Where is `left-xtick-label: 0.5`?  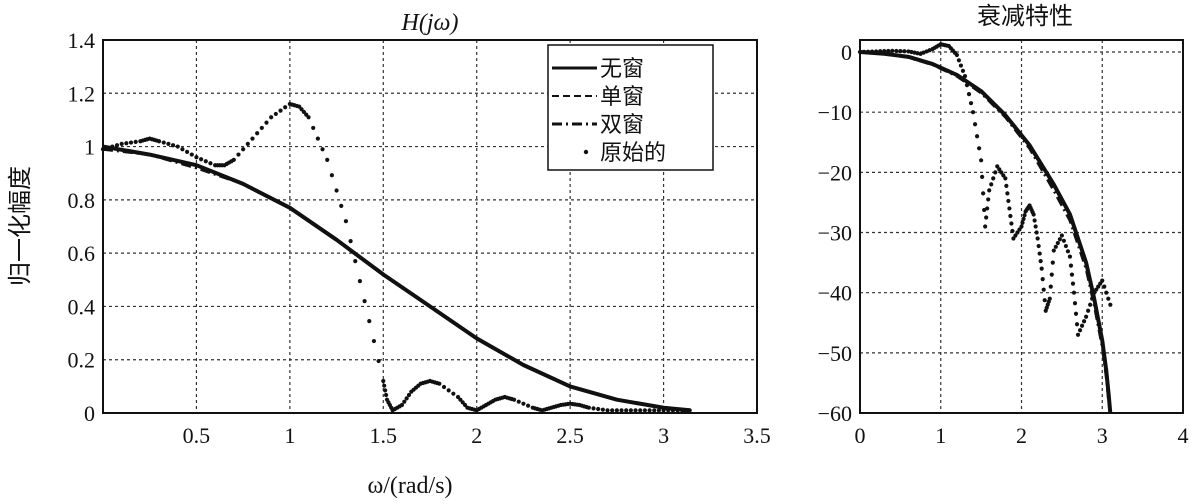 left-xtick-label: 0.5 is located at coordinates (197, 435).